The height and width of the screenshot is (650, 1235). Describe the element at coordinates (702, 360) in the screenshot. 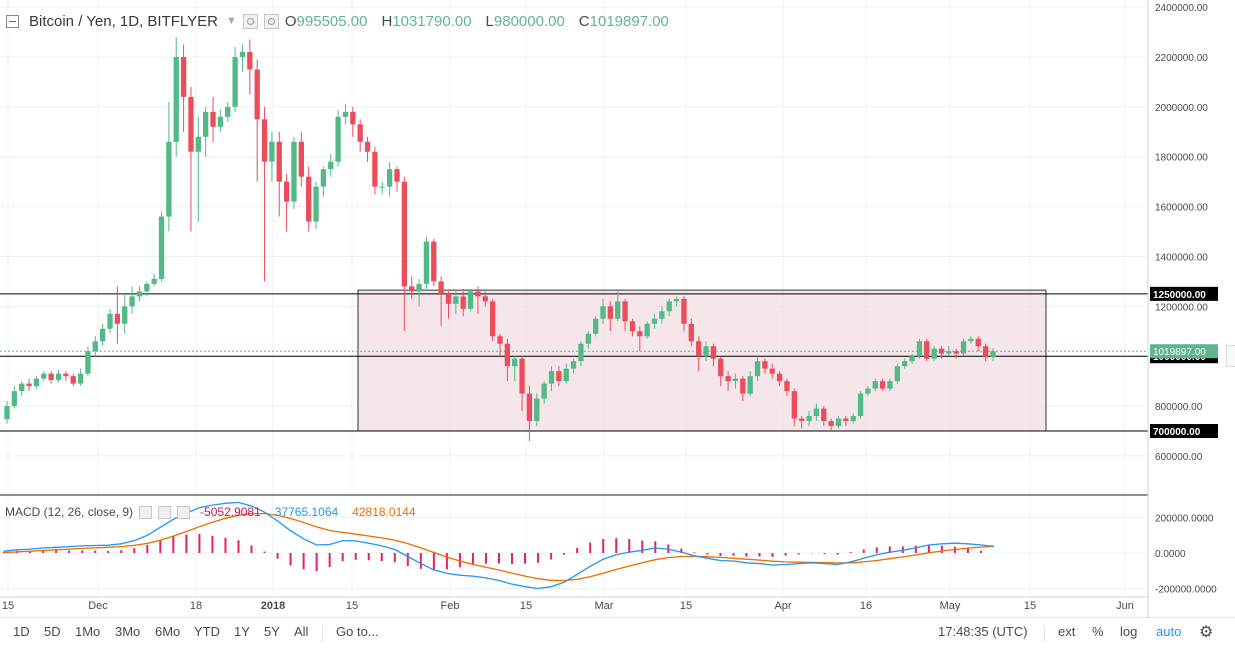

I see `range-rectangle` at that location.